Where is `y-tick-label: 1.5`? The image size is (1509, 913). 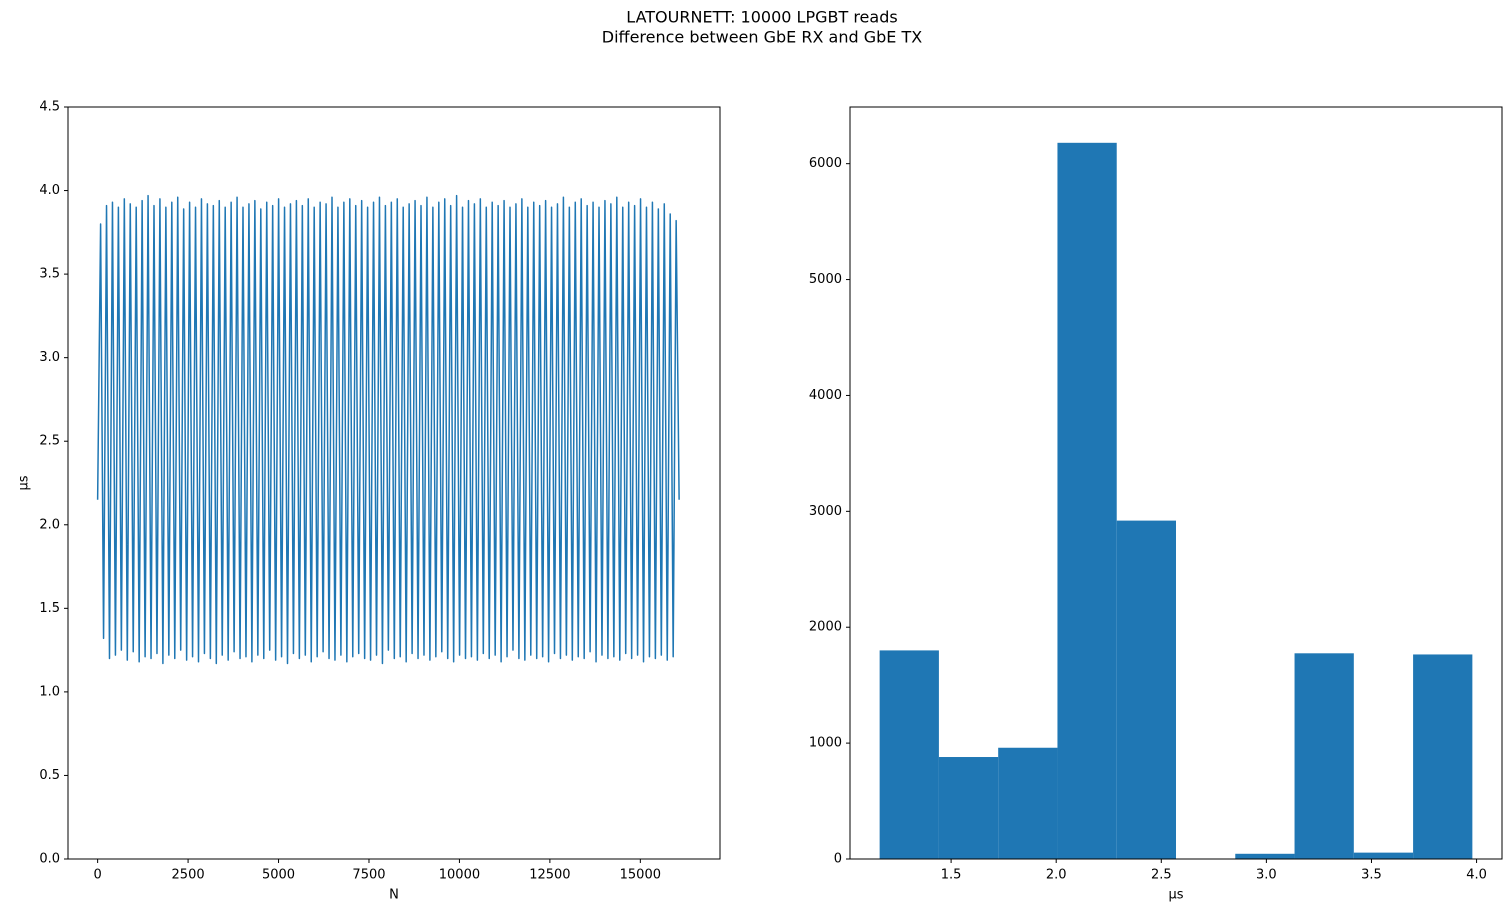
y-tick-label: 1.5 is located at coordinates (49, 608).